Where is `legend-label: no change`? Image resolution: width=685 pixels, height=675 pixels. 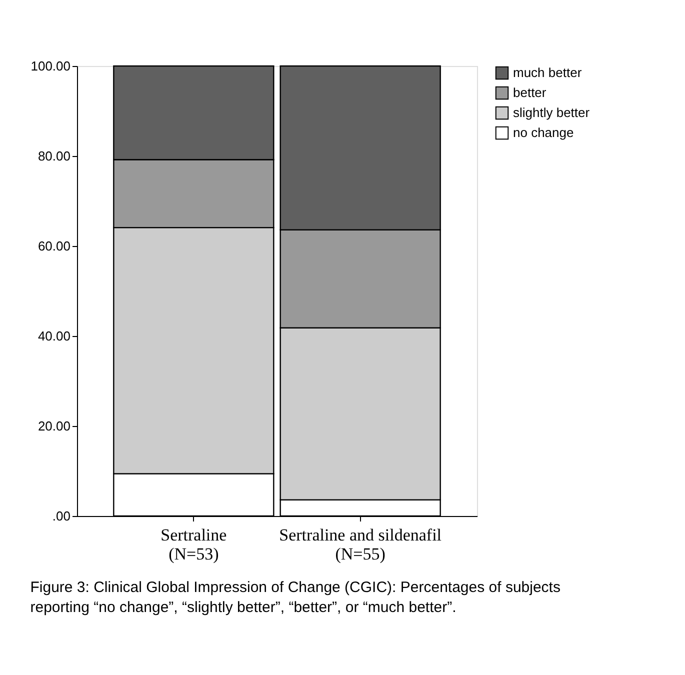
legend-label: no change is located at coordinates (543, 132).